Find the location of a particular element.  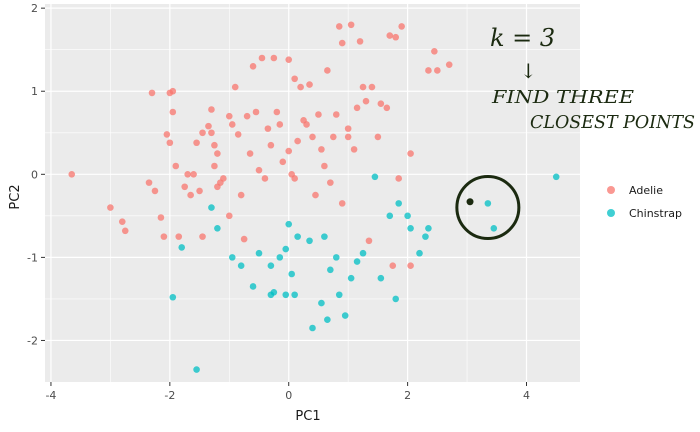

y-tick-label: -1 is located at coordinates (32, 257).